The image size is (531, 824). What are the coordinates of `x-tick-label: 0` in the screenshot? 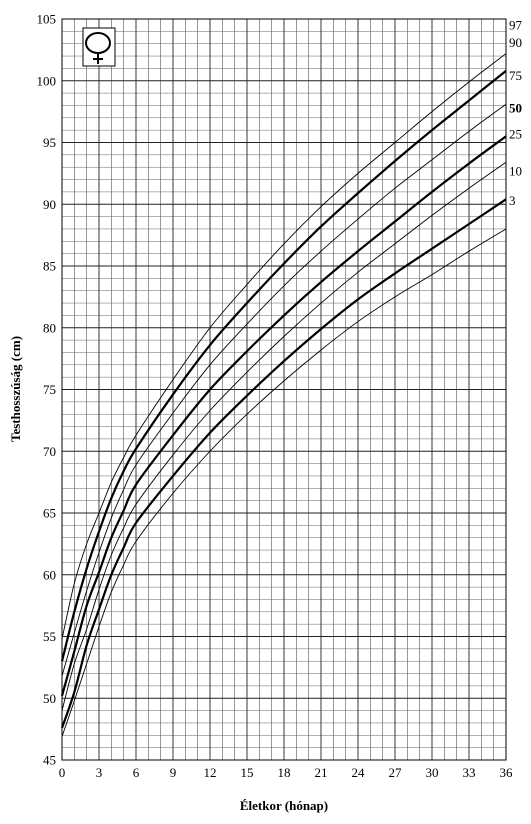 It's located at (62, 772).